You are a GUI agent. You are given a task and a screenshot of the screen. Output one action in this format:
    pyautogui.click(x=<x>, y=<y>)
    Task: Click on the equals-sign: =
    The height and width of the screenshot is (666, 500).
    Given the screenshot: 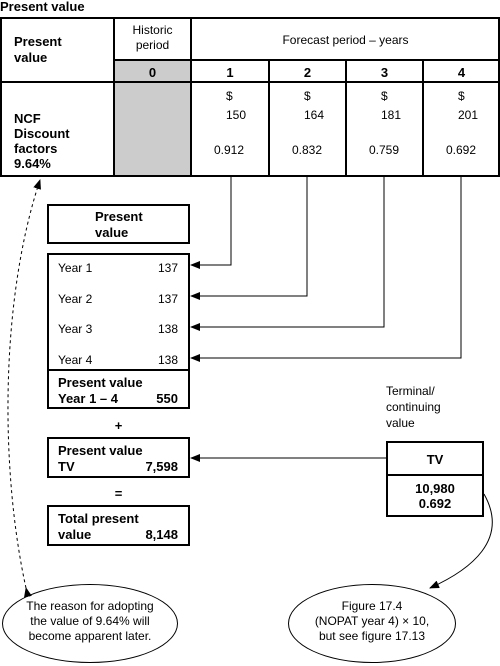 What is the action you would take?
    pyautogui.click(x=118, y=493)
    